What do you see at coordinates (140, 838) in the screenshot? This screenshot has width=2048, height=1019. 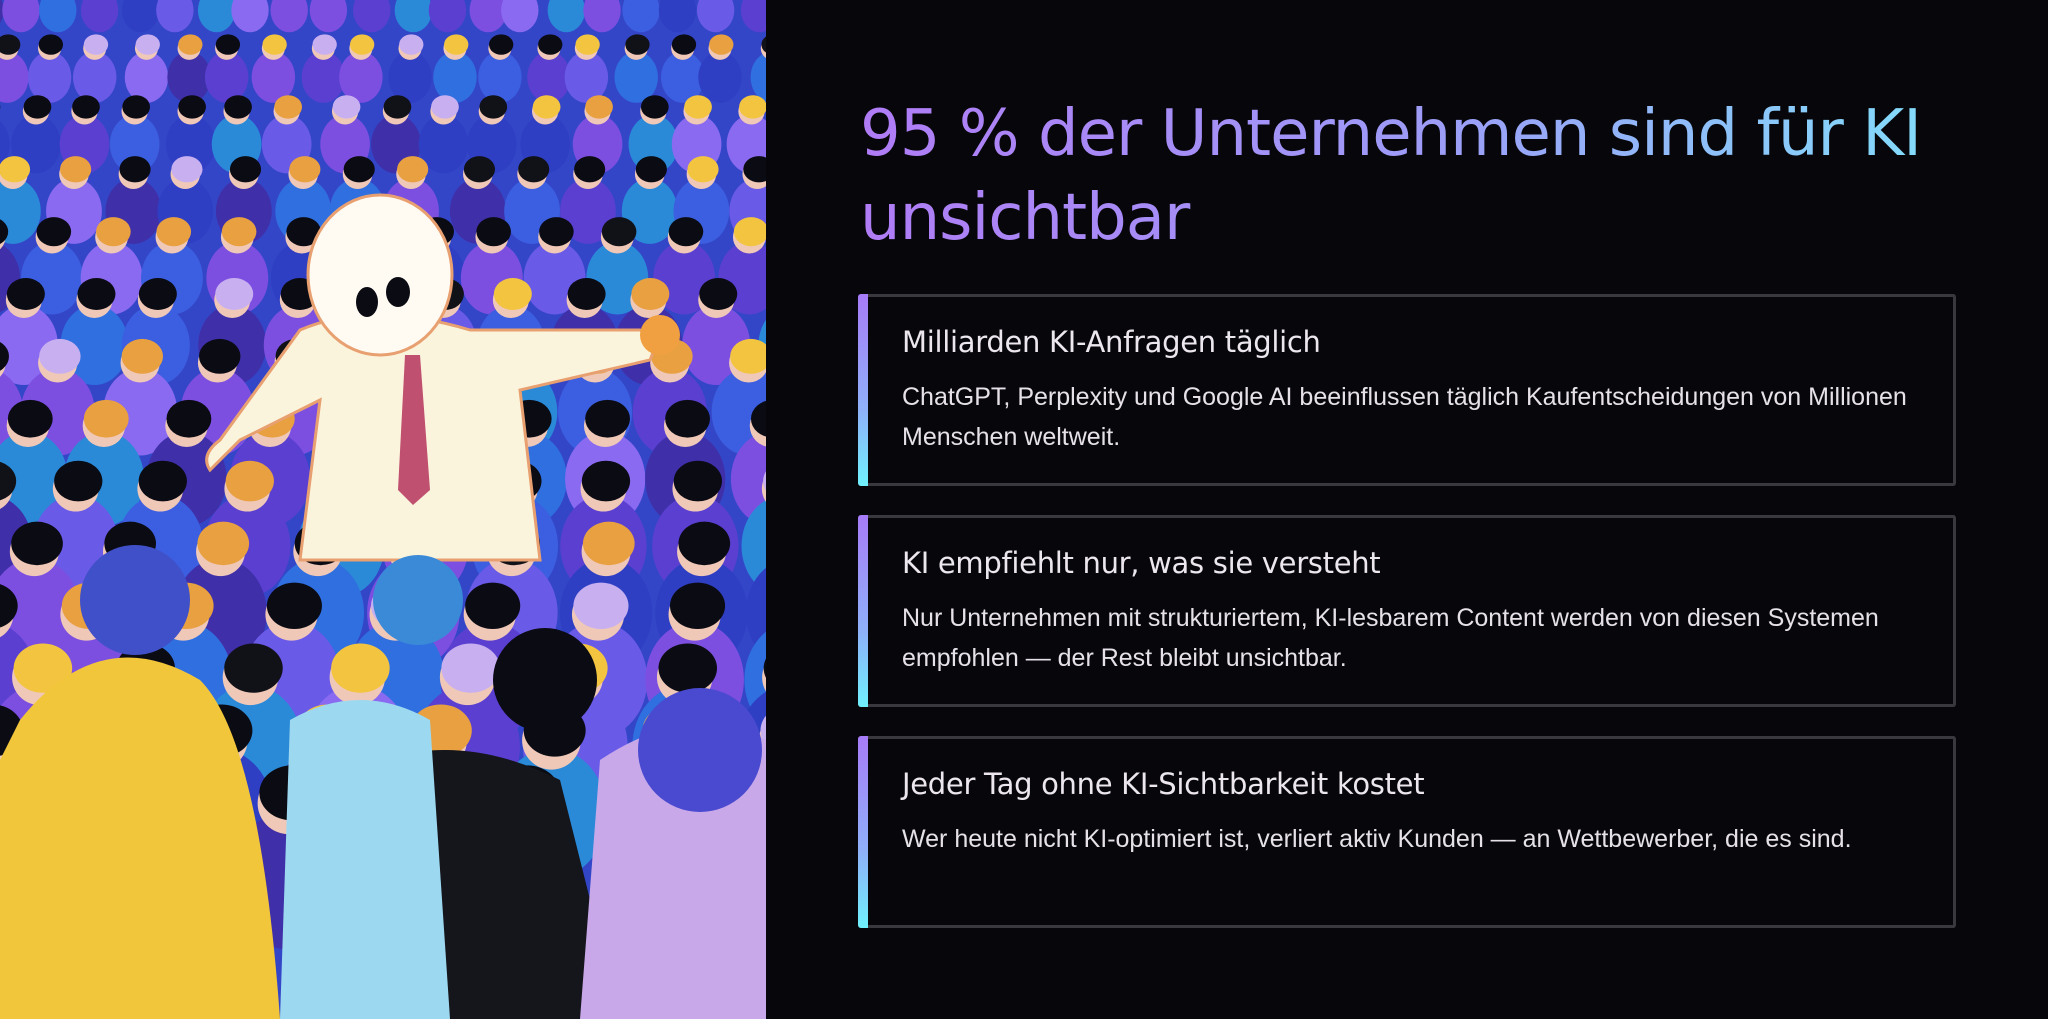 I see `person-yellow-coat` at bounding box center [140, 838].